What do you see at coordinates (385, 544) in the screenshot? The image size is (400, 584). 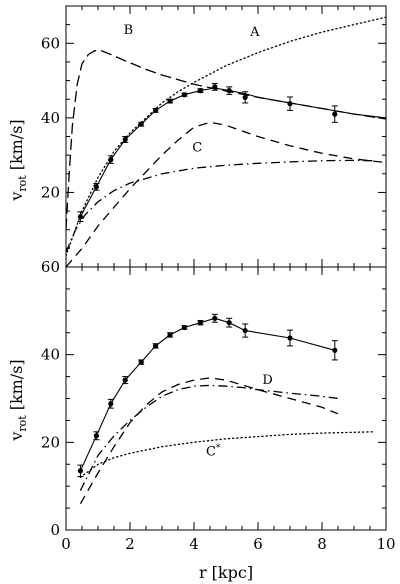 I see `x-tick-label: 10` at bounding box center [385, 544].